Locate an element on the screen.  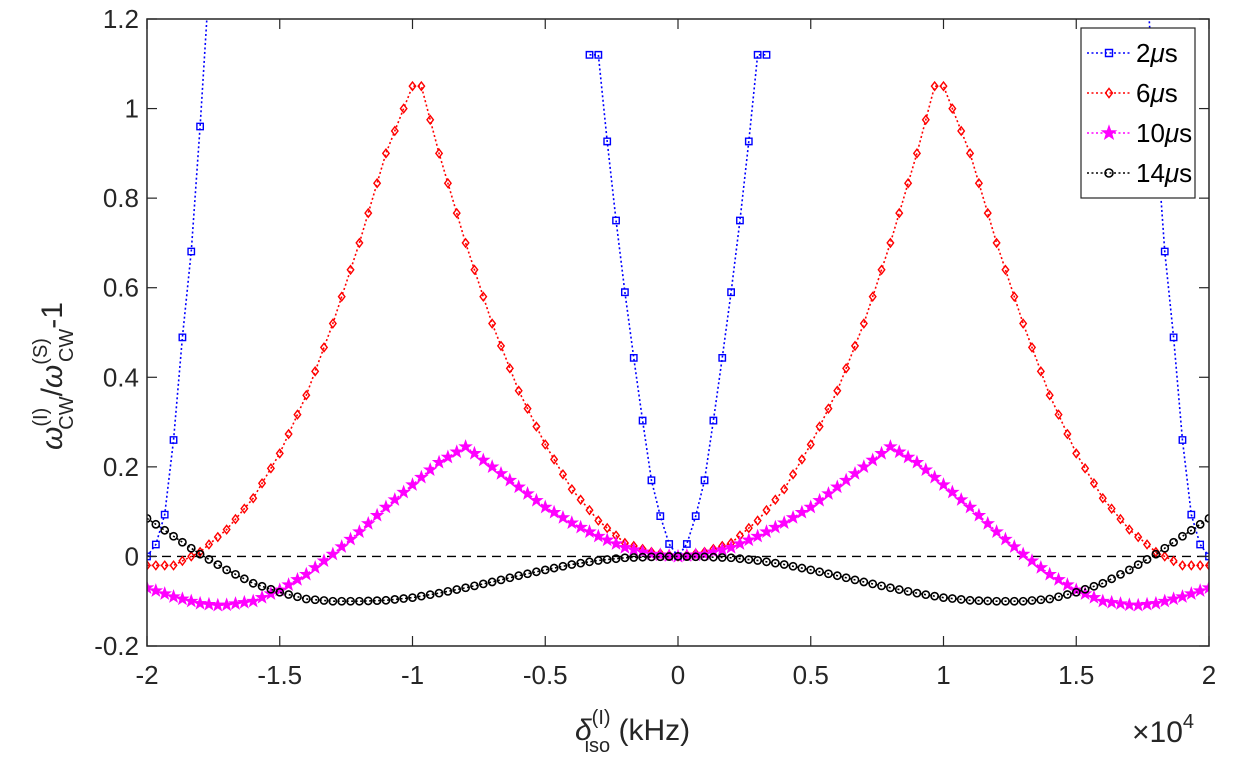
x-tick-label: 2 is located at coordinates (1209, 675).